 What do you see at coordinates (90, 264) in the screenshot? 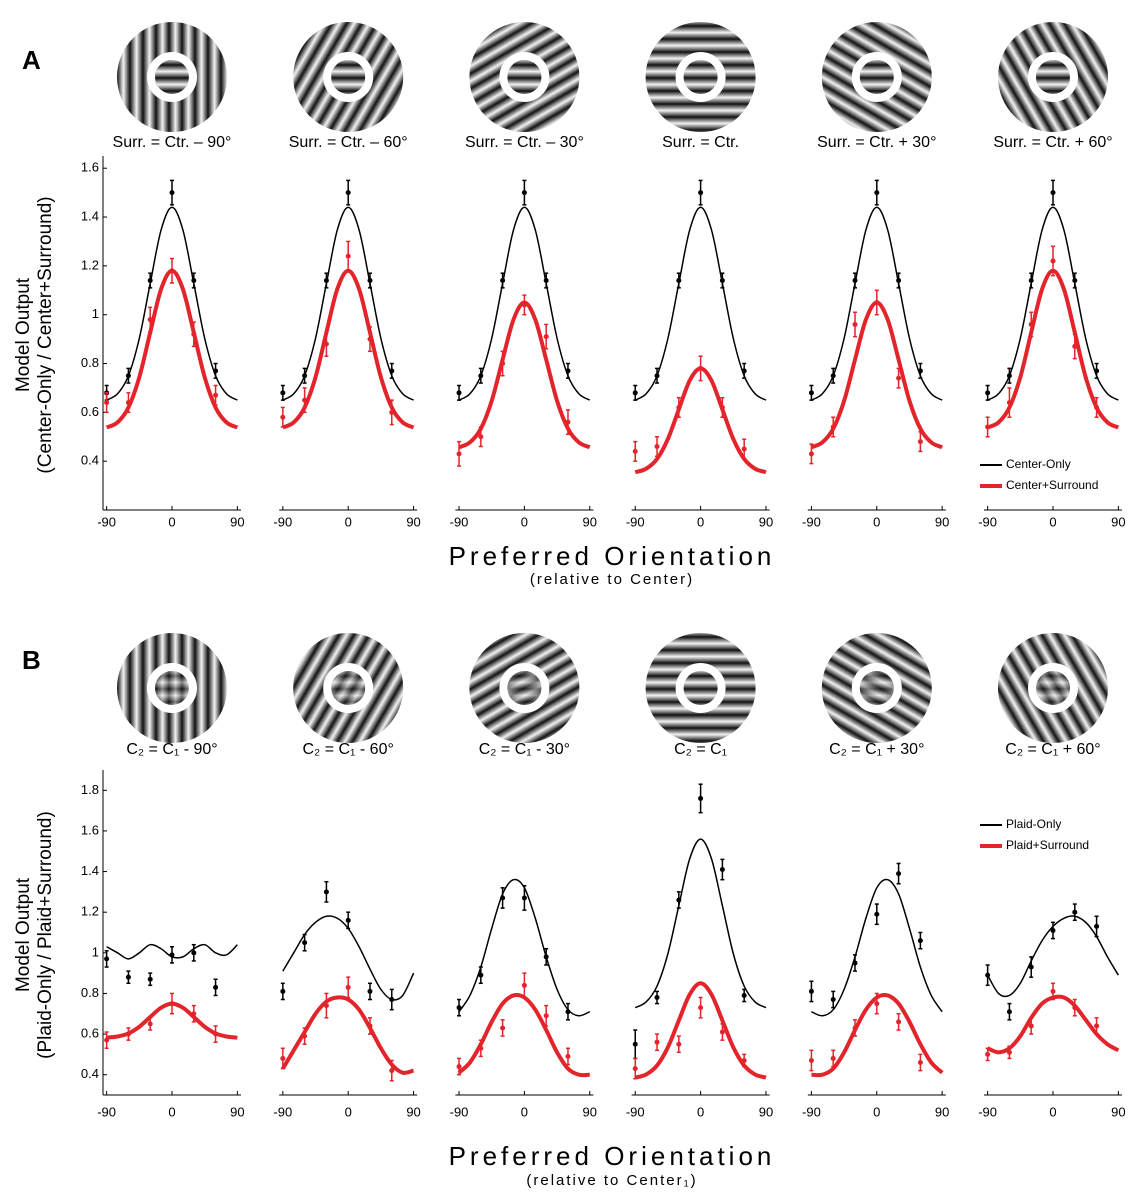
I see `y-tick-label: 1.2` at bounding box center [90, 264].